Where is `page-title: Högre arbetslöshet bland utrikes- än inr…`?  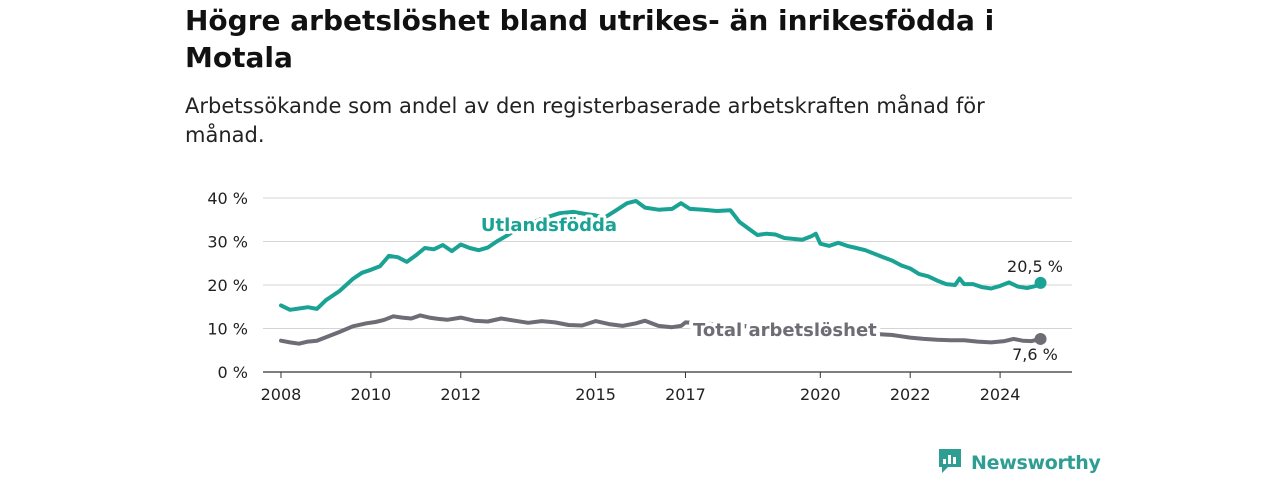
page-title: Högre arbetslöshet bland utrikes- än inr… is located at coordinates (590, 39).